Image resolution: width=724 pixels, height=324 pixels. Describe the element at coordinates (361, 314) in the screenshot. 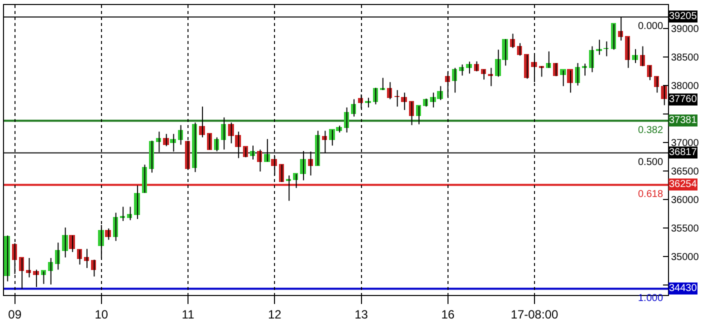

I see `x-tick-label: 13` at that location.